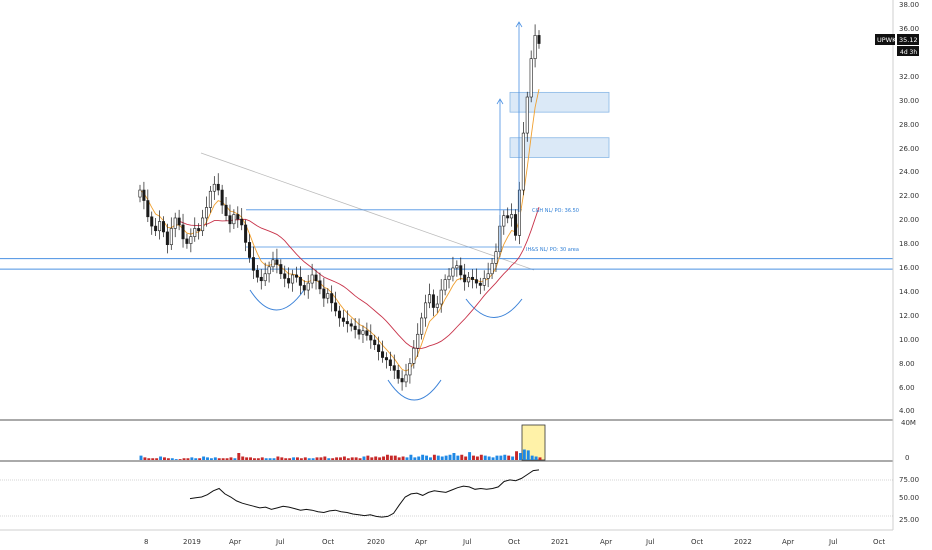 This screenshot has height=550, width=932. I want to click on price-tick: 14.00, so click(909, 292).